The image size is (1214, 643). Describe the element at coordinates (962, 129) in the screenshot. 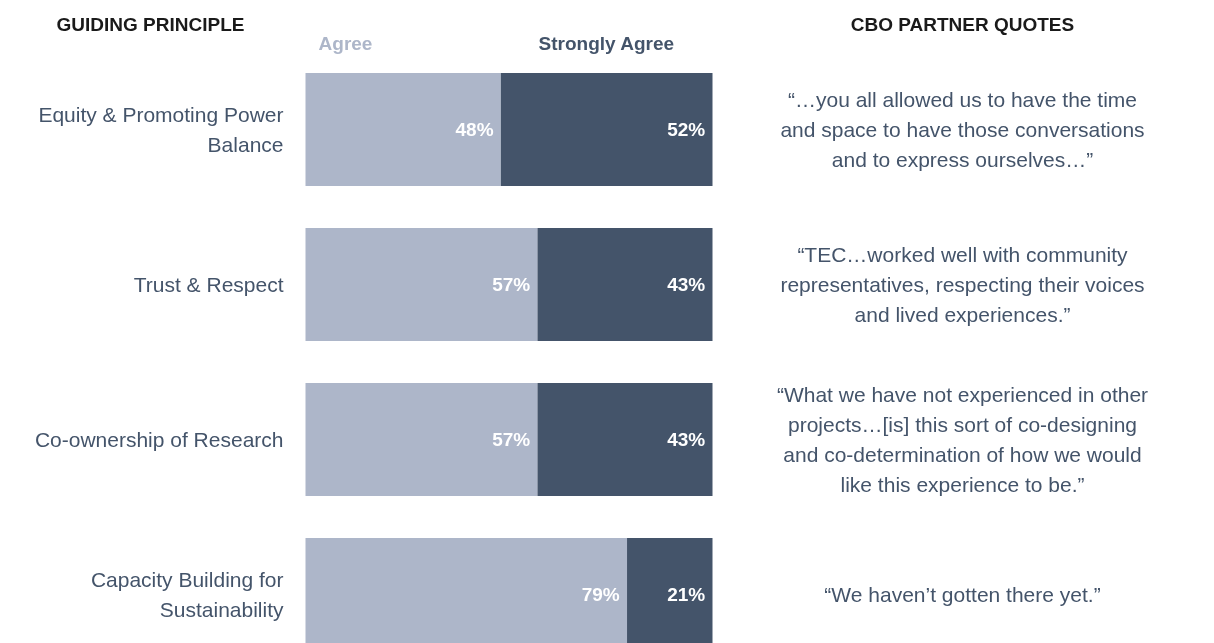

I see `text: “…you all allowed us to have the time and space to have those conversations and to express ourselves…”` at that location.